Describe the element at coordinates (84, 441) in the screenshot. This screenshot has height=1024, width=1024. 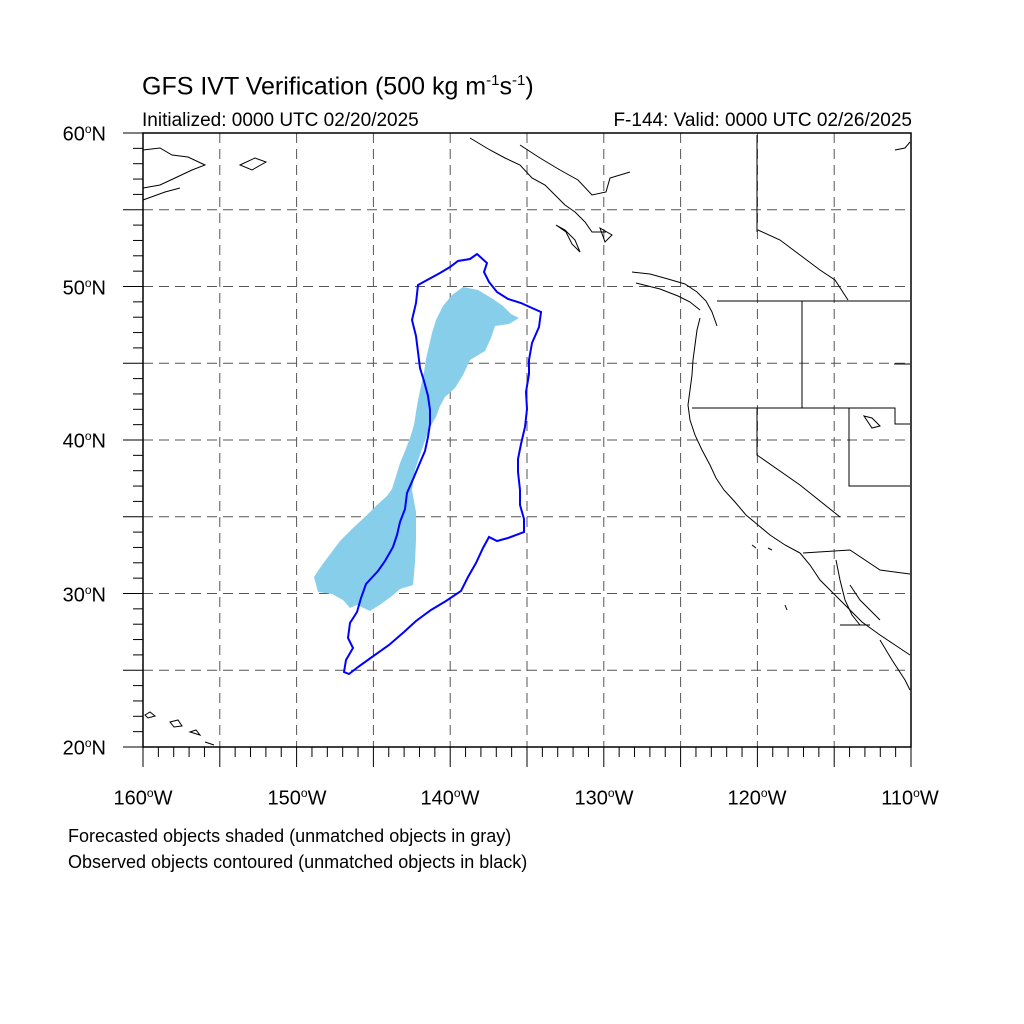
I see `lat-label-40: 40oN` at that location.